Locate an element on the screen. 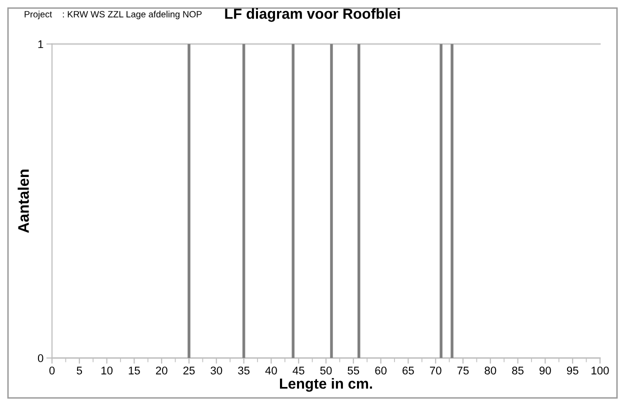  x-tick-label: 35 is located at coordinates (244, 370).